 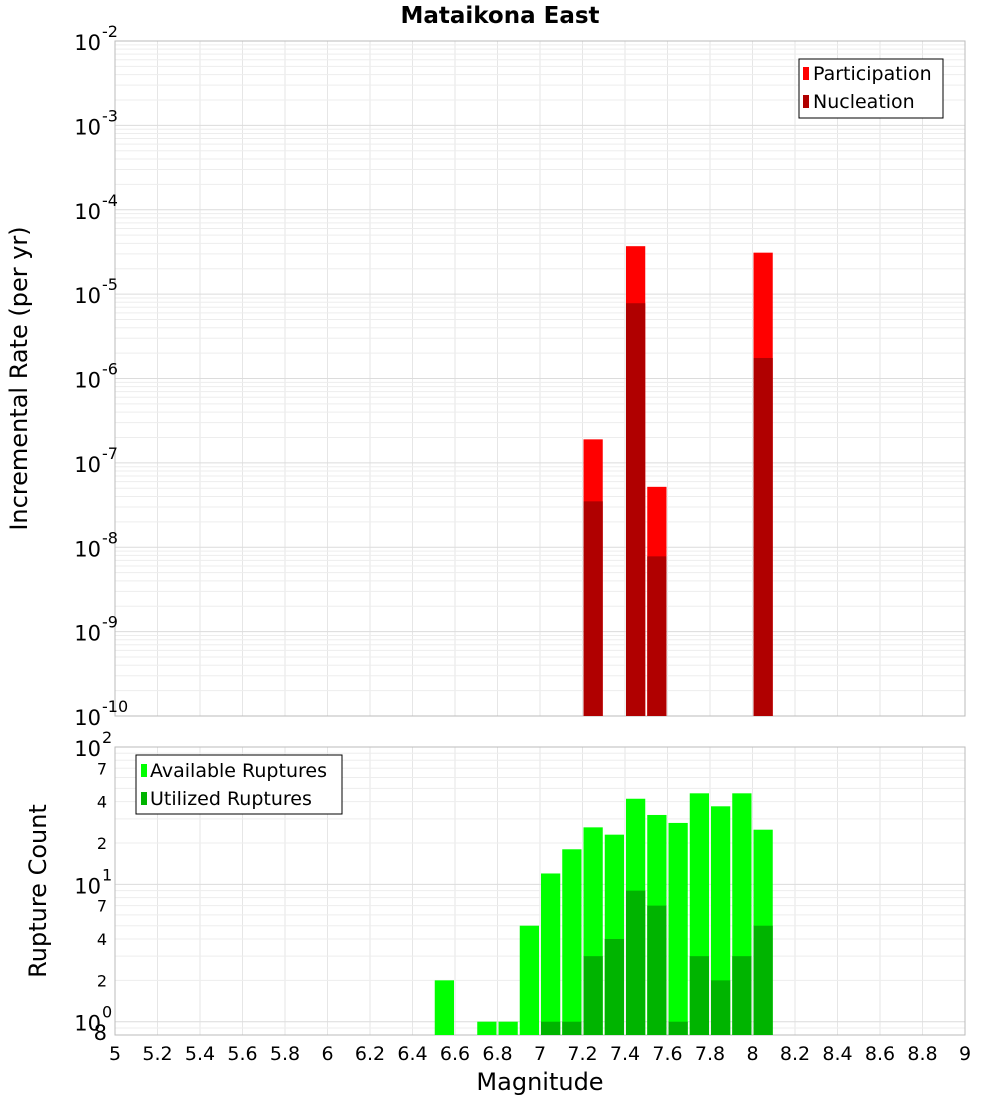 What do you see at coordinates (795, 1054) in the screenshot?
I see `x-tick-label: 8.2` at bounding box center [795, 1054].